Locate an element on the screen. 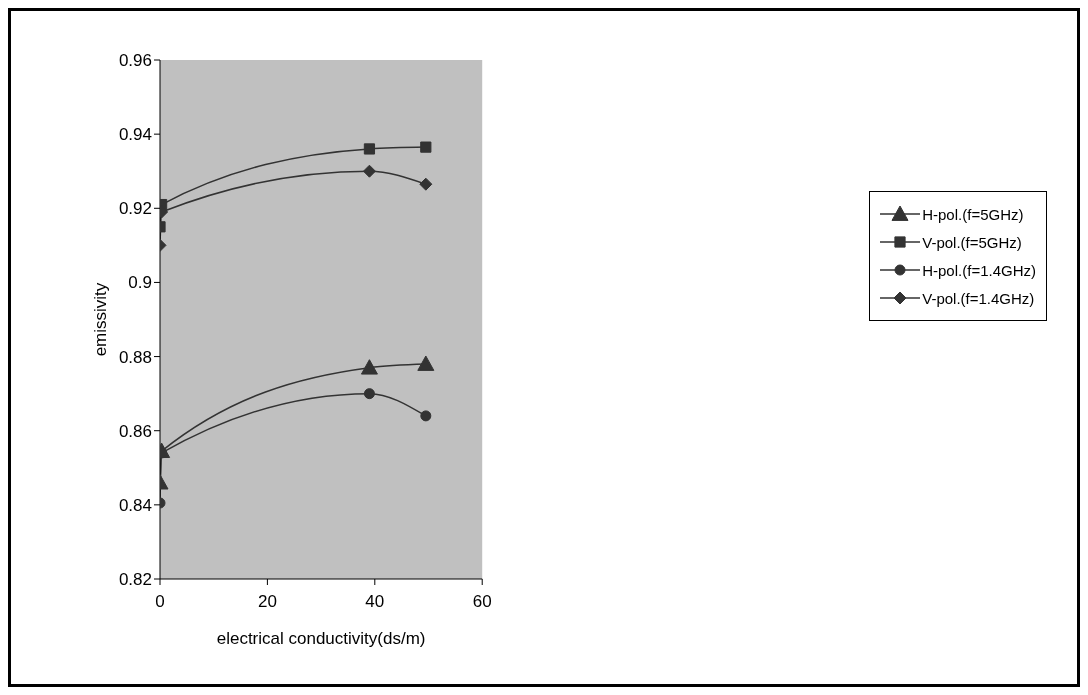 The height and width of the screenshot is (695, 1088). y-tick-label: 0.96 is located at coordinates (135, 61).